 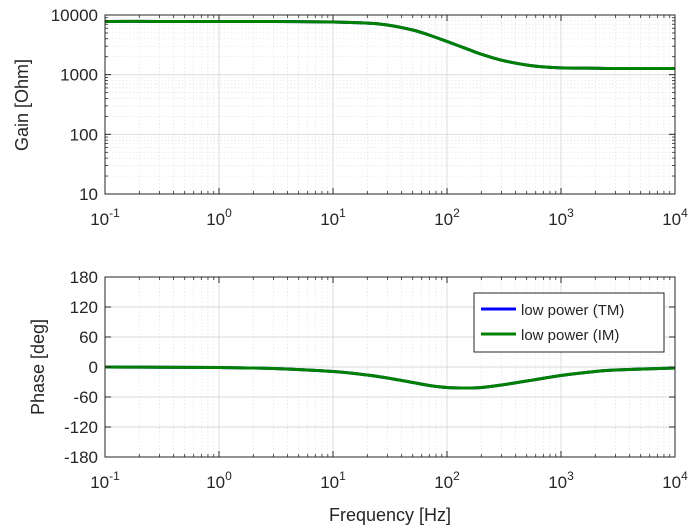 I want to click on phase-series-group, so click(x=390, y=377).